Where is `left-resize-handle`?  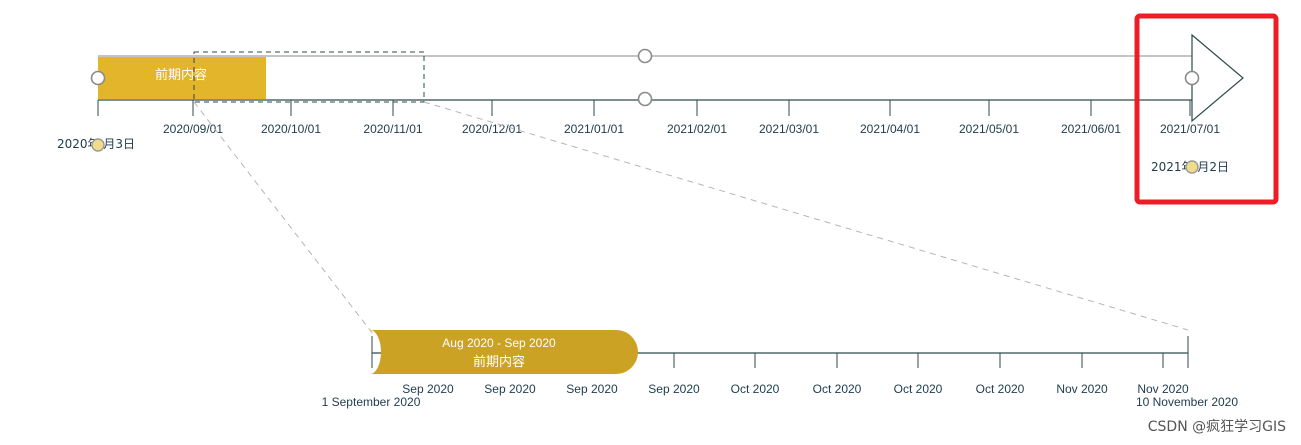 left-resize-handle is located at coordinates (98, 78).